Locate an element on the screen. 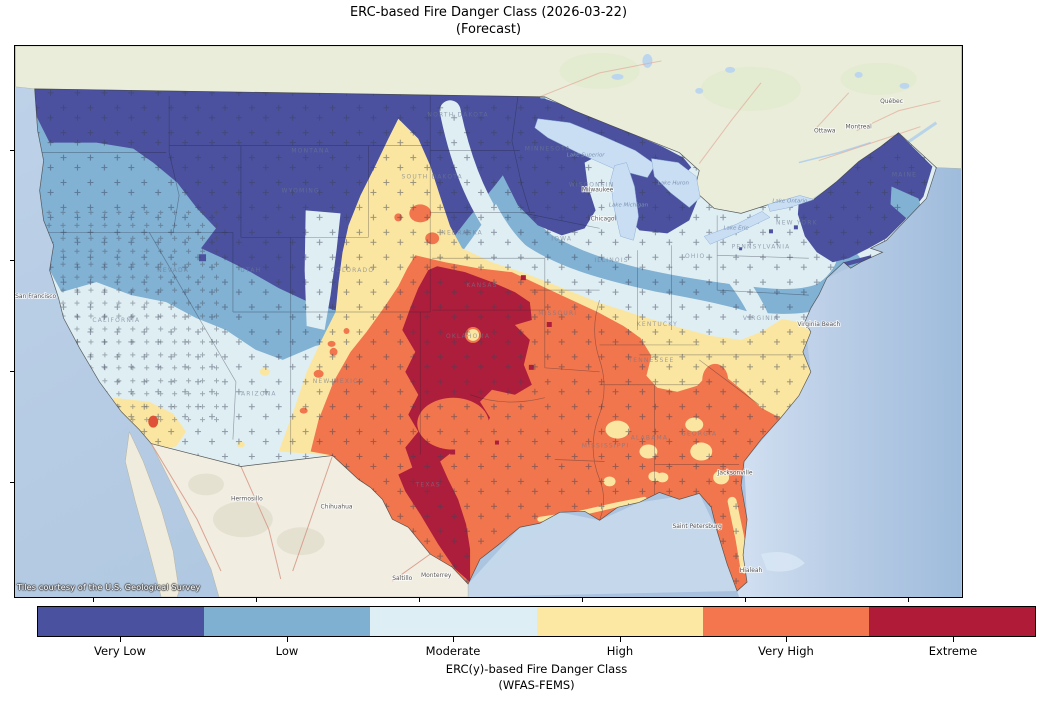 This screenshot has width=1046, height=705. state-label: CALIFORNIA is located at coordinates (116, 320).